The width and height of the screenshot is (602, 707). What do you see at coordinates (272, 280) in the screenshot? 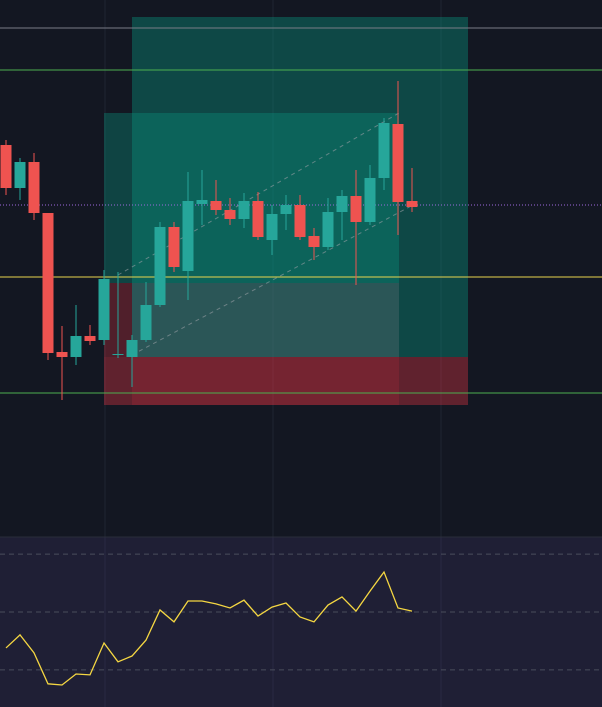
I see `path-line` at bounding box center [272, 280].